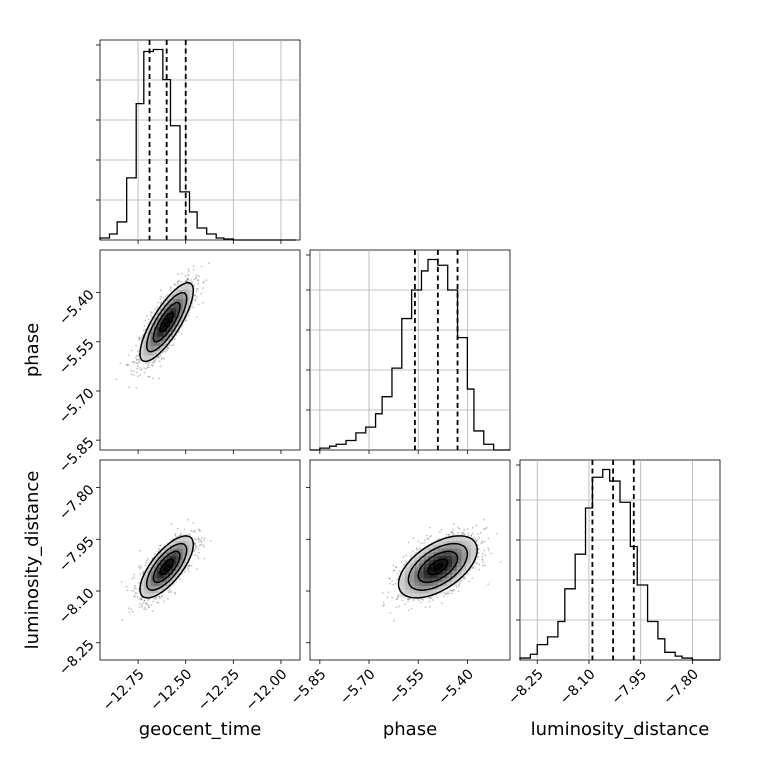 The height and width of the screenshot is (765, 760). I want to click on x-tick-label: −5.55, so click(407, 687).